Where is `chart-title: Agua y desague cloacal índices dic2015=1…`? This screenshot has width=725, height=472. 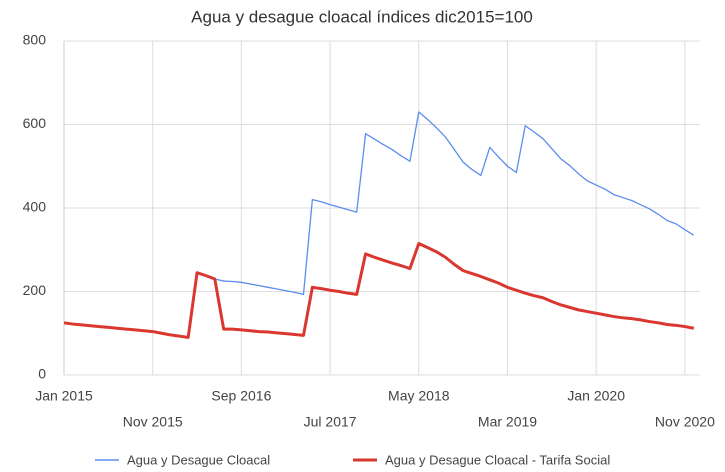 chart-title: Agua y desague cloacal índices dic2015=1… is located at coordinates (362, 16).